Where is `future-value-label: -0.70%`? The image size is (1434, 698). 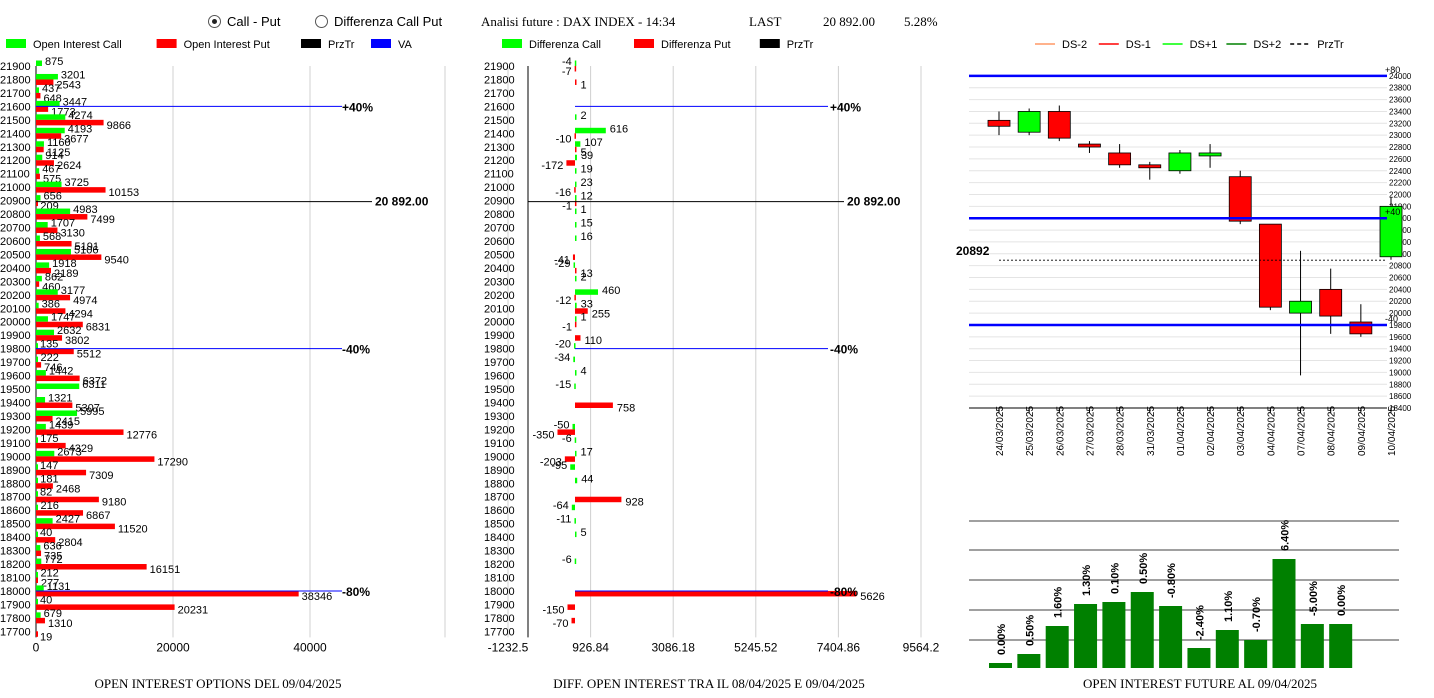
future-value-label: -0.70% is located at coordinates (1257, 614).